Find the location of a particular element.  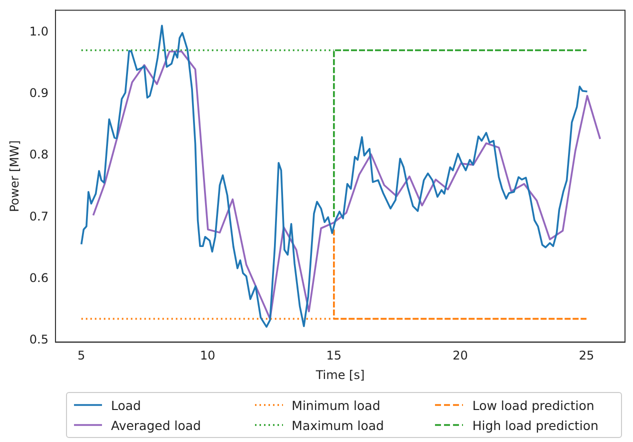

y-tick-label: 0.9 is located at coordinates (38, 93).